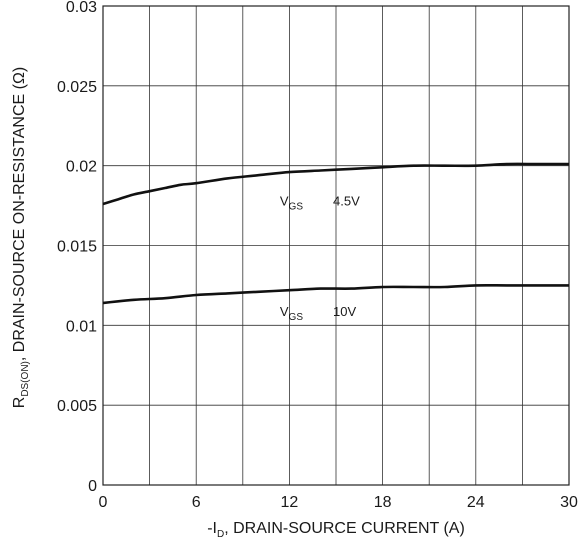  What do you see at coordinates (320, 258) in the screenshot?
I see `annotations: VGS 4.5V VGS 10V` at bounding box center [320, 258].